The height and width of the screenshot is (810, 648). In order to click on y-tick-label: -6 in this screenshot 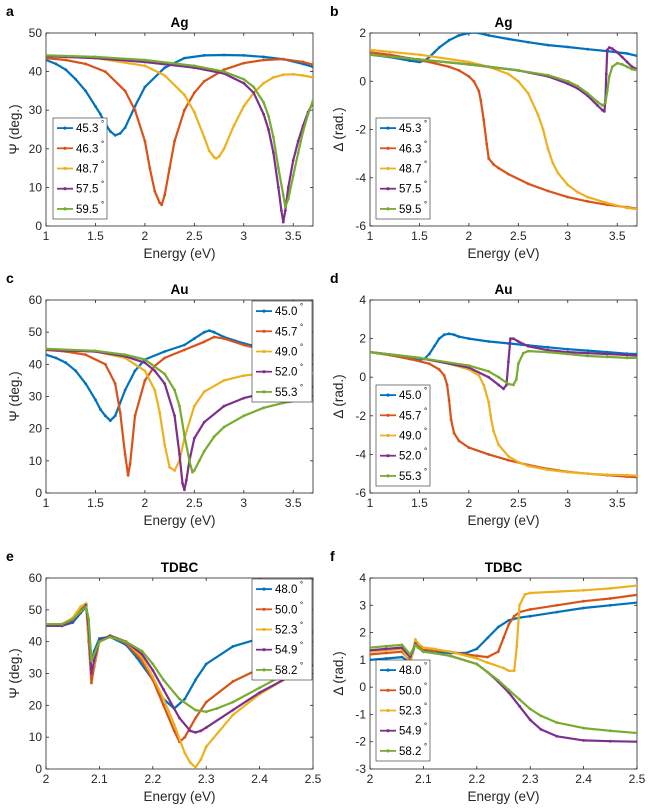, I will do `click(360, 226)`.